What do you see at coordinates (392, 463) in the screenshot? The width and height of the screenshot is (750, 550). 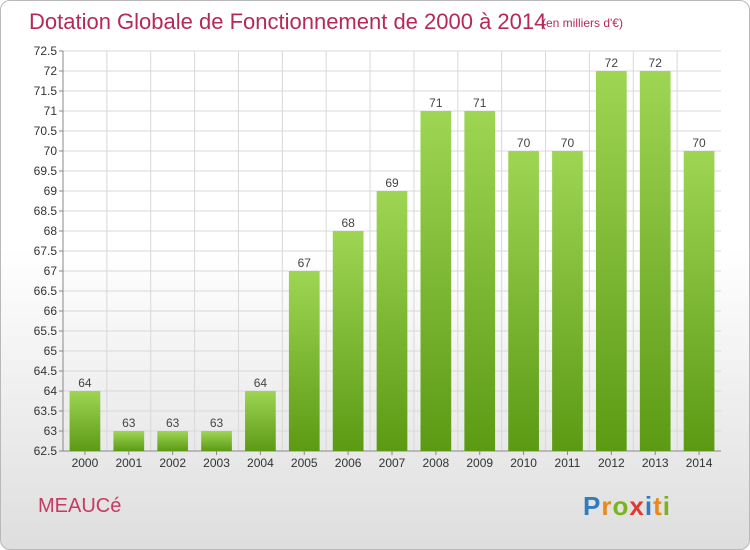 I see `x-tick-label: 2007` at bounding box center [392, 463].